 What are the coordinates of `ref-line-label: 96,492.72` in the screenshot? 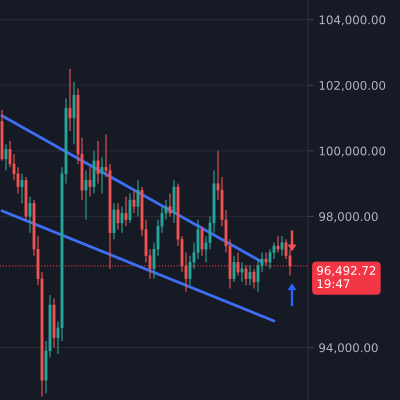 It's located at (346, 271).